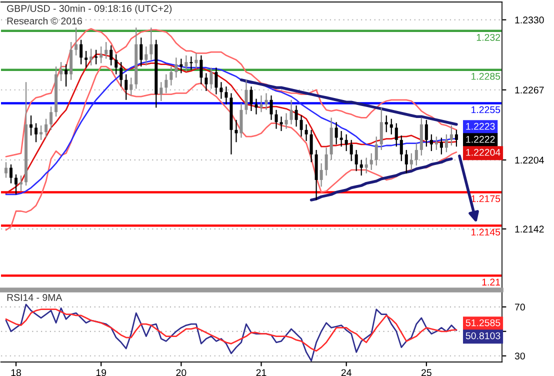 Image resolution: width=554 pixels, height=376 pixels. Describe the element at coordinates (101, 372) in the screenshot. I see `x-tick-label: 19` at that location.